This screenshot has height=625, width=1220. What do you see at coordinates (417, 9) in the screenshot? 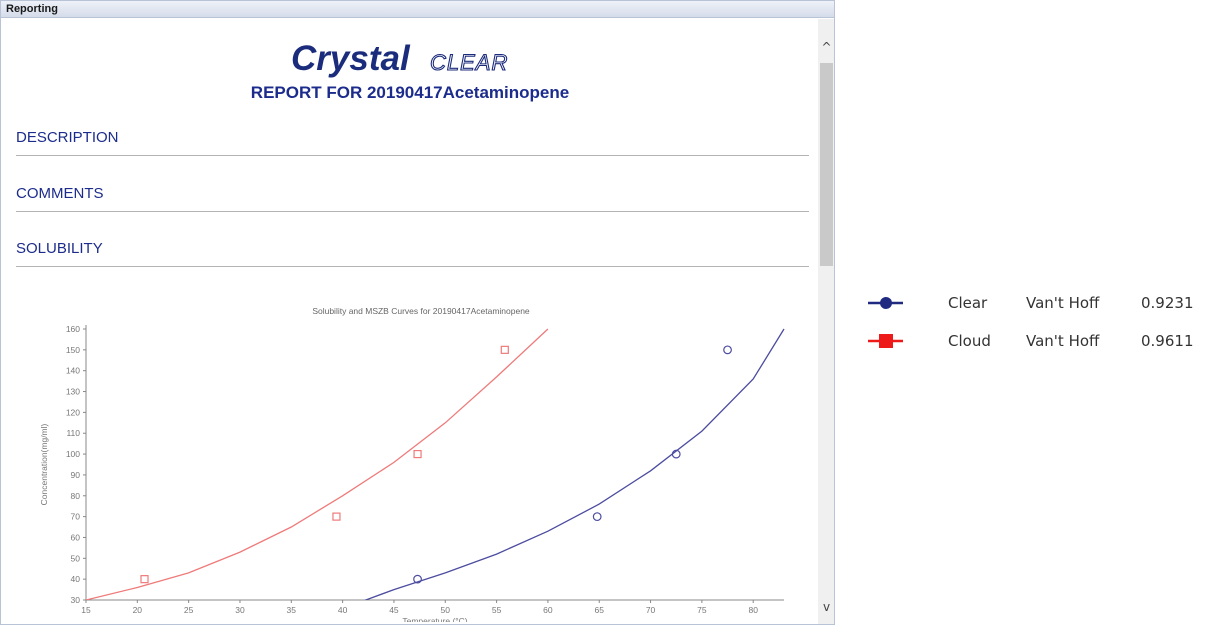
I see `panel-title: Reporting` at bounding box center [417, 9].